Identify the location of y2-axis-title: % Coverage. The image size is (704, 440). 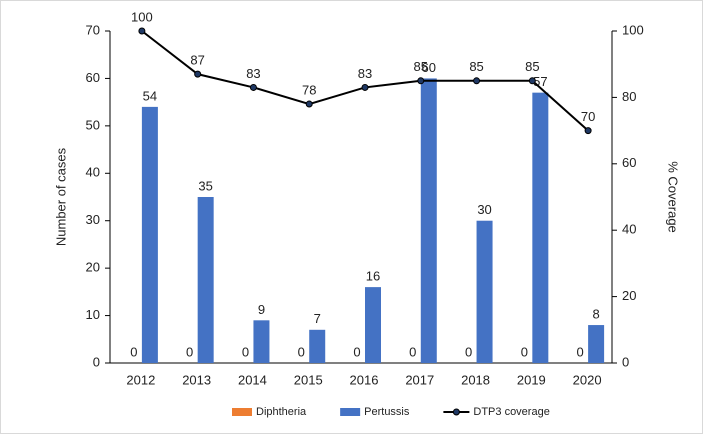
(673, 197).